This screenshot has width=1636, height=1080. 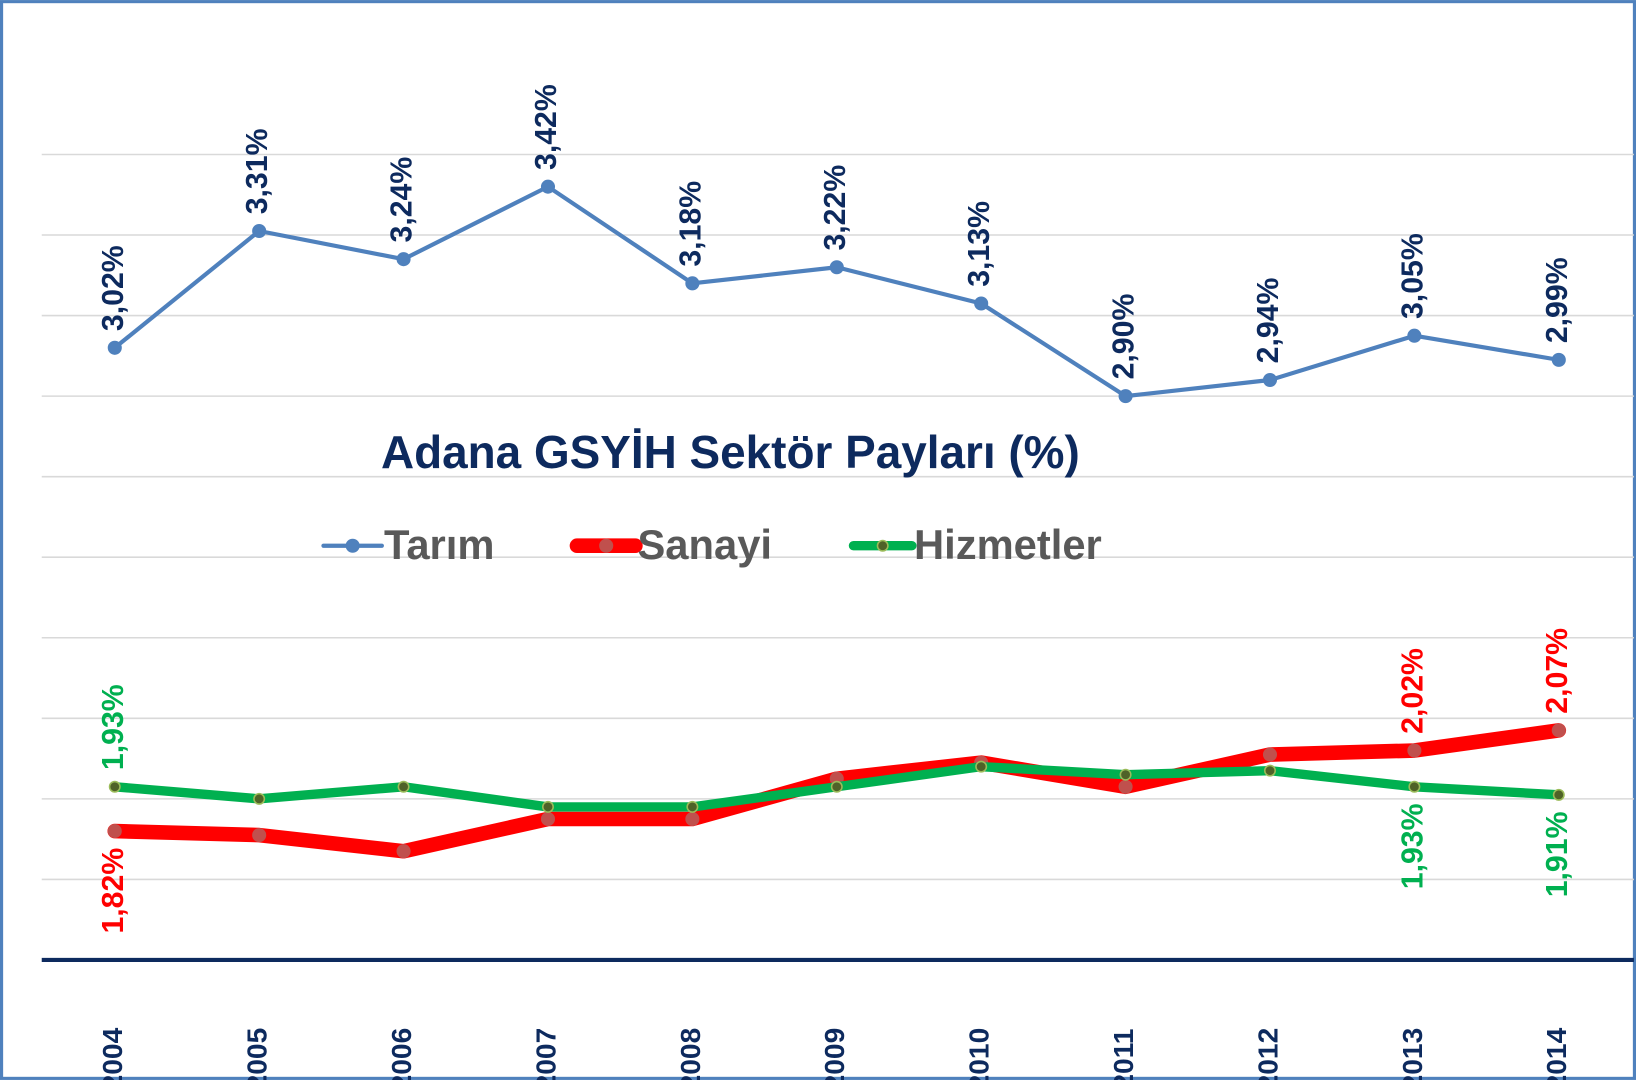 I want to click on x-tick-label: 2012, so click(x=1267, y=1054).